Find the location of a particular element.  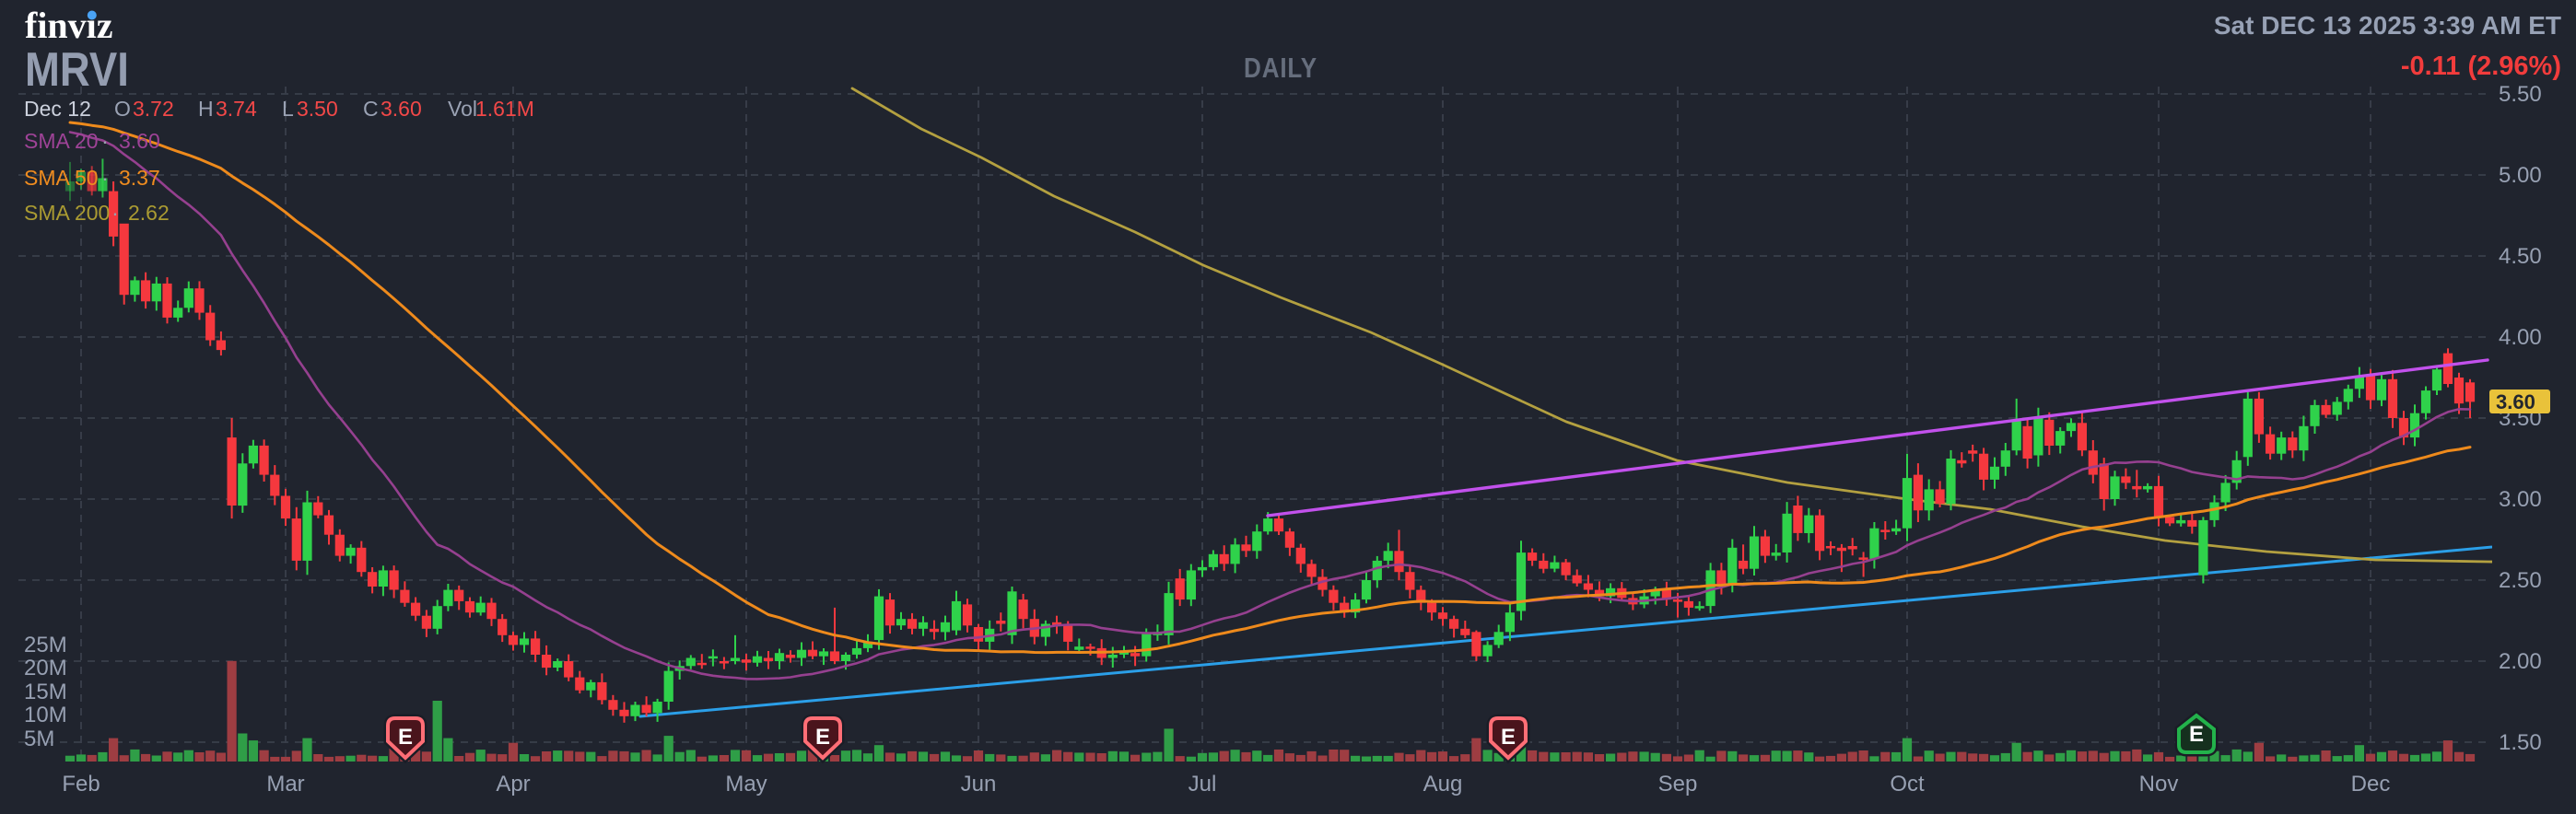

svg-text: May is located at coordinates (746, 784).